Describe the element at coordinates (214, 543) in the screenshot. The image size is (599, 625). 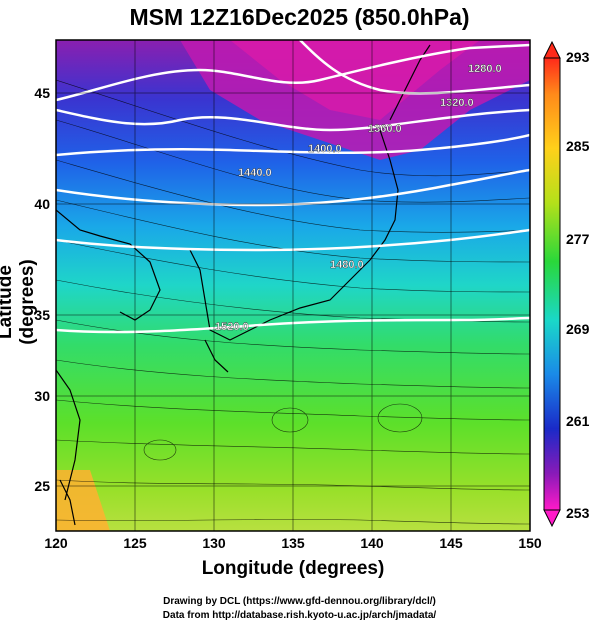
I see `x-tick-label: 130` at that location.